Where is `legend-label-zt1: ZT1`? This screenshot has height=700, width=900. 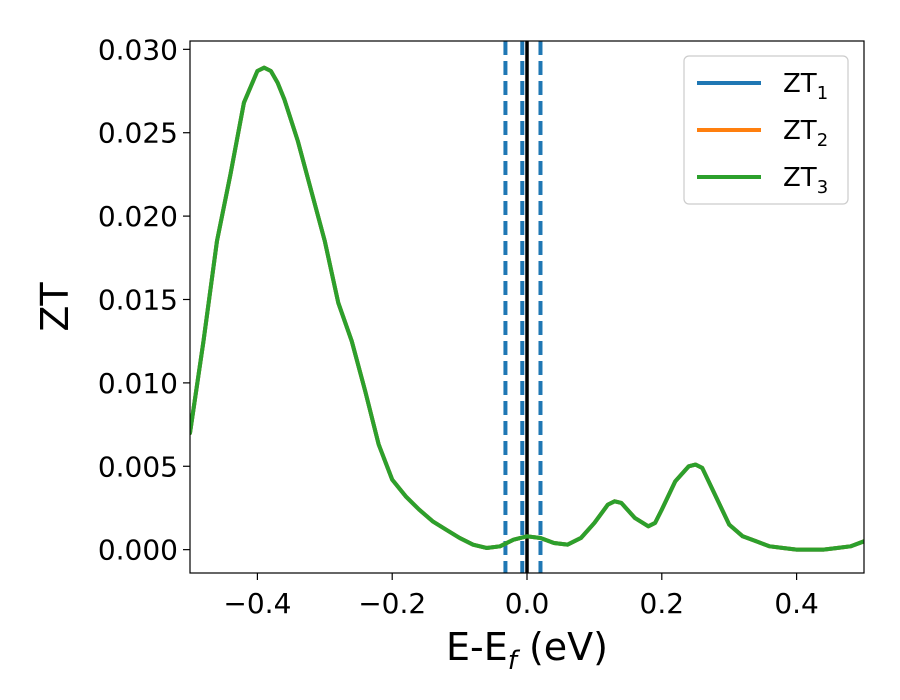
legend-label-zt1: ZT1 is located at coordinates (805, 86).